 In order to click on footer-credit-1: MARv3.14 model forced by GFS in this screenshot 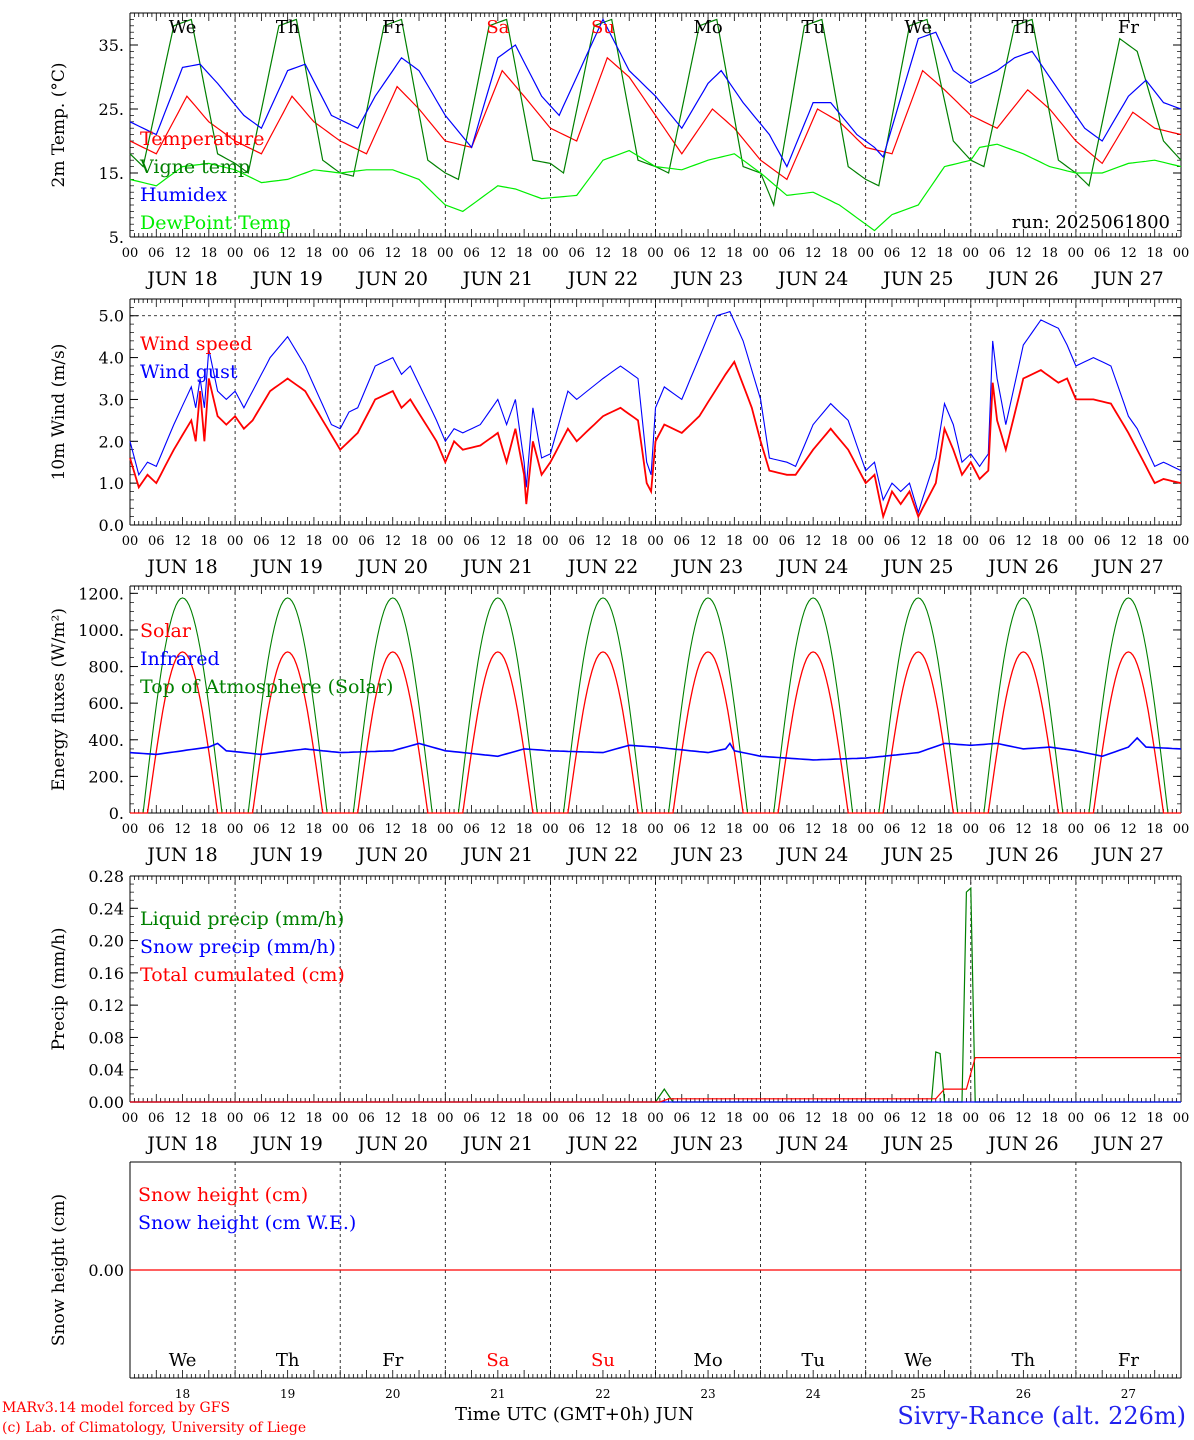, I will do `click(116, 1408)`.